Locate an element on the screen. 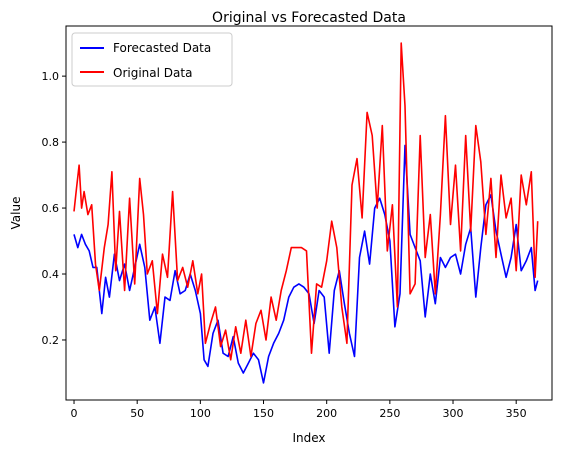 This screenshot has height=455, width=567. x-tick-label: 300 is located at coordinates (453, 413).